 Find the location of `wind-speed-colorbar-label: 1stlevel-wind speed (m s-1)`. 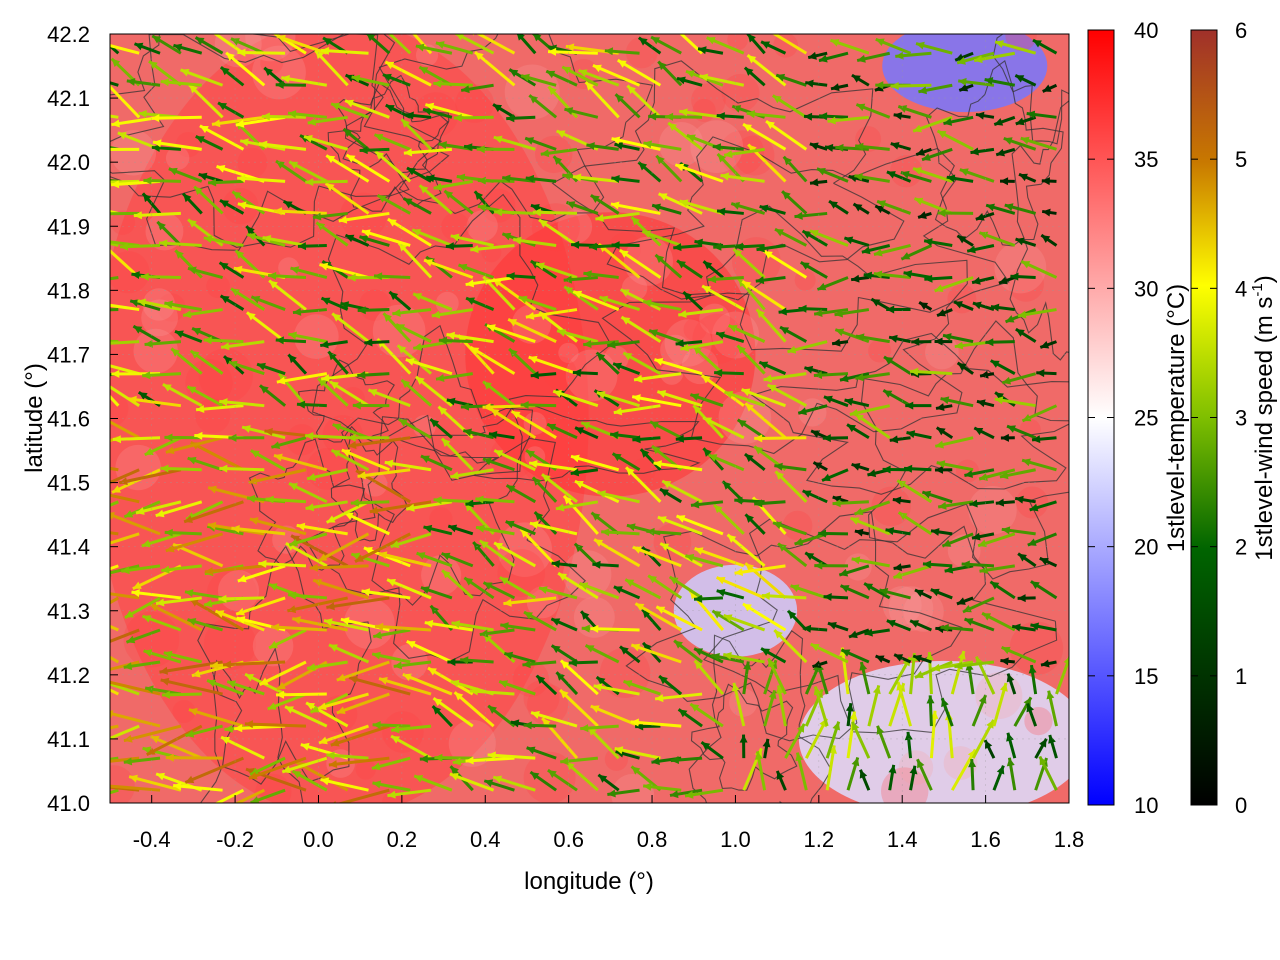

wind-speed-colorbar-label: 1stlevel-wind speed (m s-1) is located at coordinates (1263, 417).